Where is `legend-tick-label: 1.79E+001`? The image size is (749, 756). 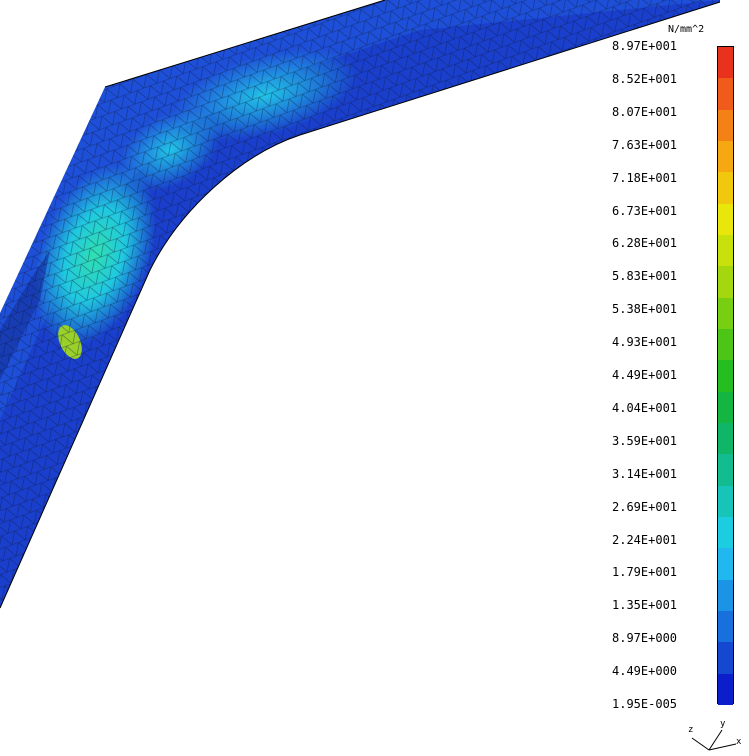
legend-tick-label: 1.79E+001 is located at coordinates (645, 572).